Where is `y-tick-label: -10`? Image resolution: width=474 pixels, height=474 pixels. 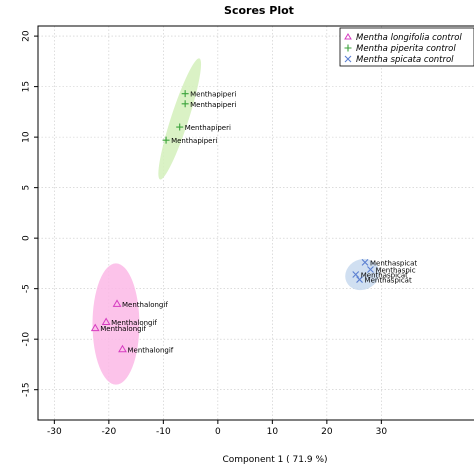
y-tick-label: -10 is located at coordinates (27, 339).